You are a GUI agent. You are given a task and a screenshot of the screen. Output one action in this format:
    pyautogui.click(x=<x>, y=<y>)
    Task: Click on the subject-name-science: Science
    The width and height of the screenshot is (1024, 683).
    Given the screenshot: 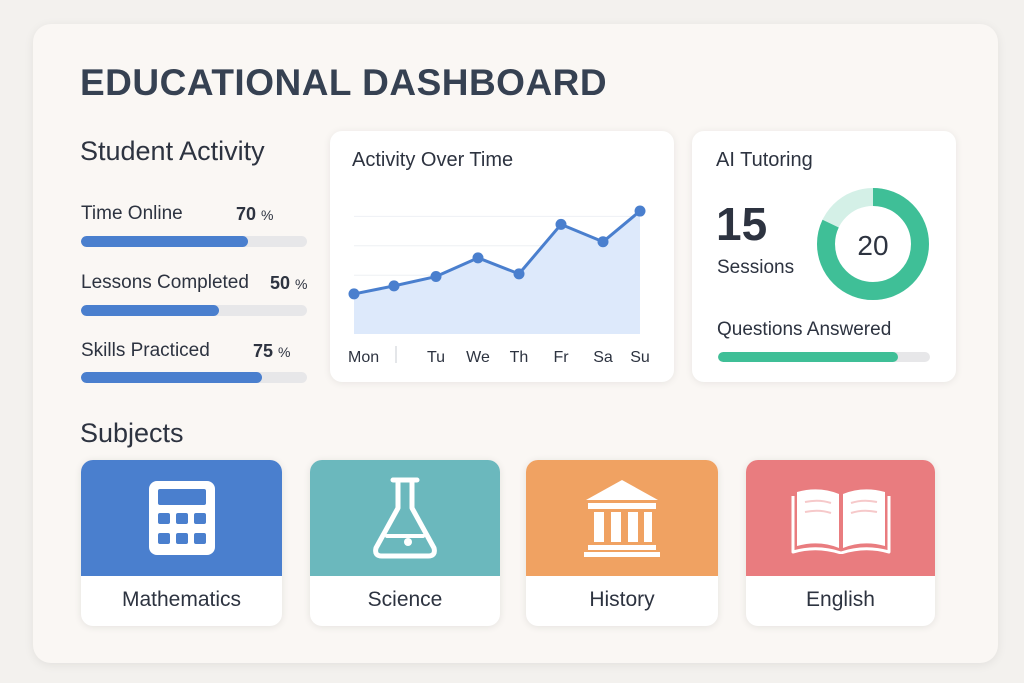 What is the action you would take?
    pyautogui.click(x=405, y=599)
    